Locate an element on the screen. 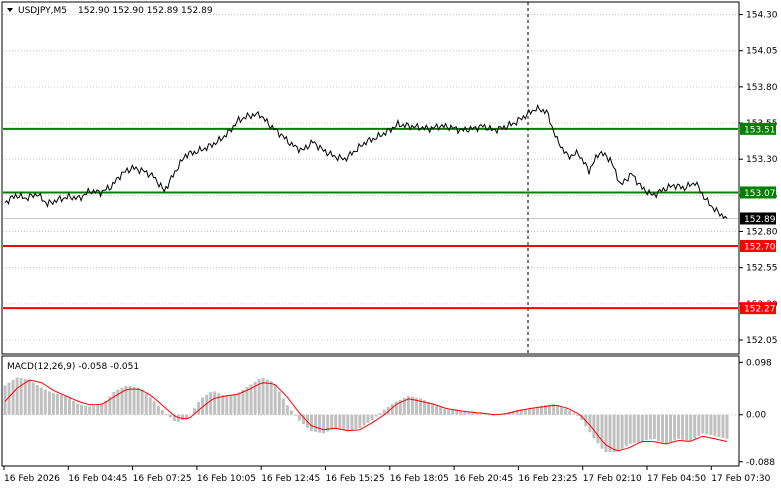 The image size is (781, 489). macd-axis: 0.098 0.00 -0.088 is located at coordinates (757, 413).